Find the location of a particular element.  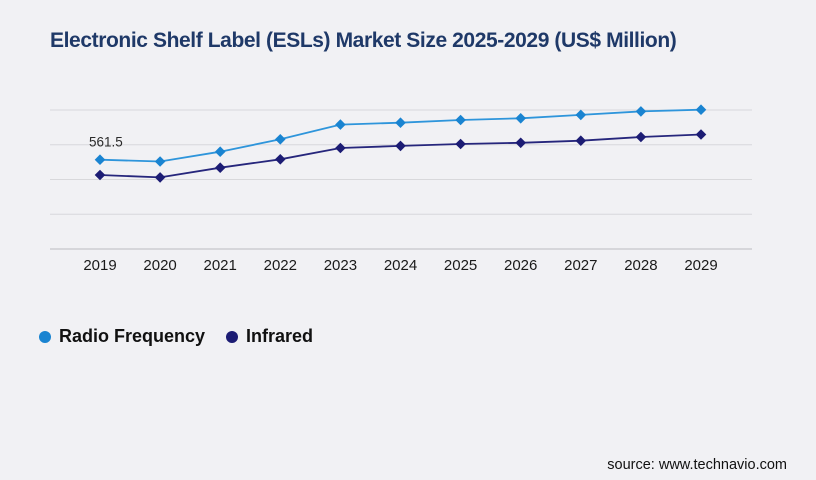

source-credit: source: www.technavio.com is located at coordinates (697, 465).